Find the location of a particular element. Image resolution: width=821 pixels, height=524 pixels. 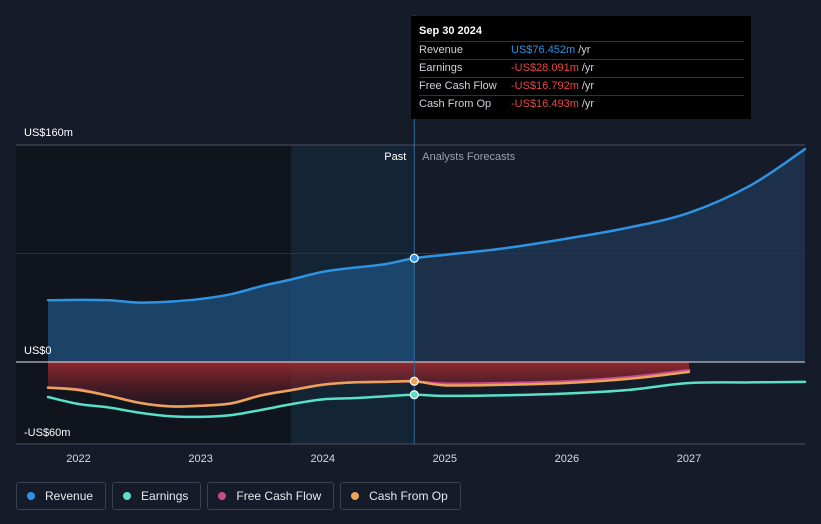

legend-label: Revenue is located at coordinates (69, 496).